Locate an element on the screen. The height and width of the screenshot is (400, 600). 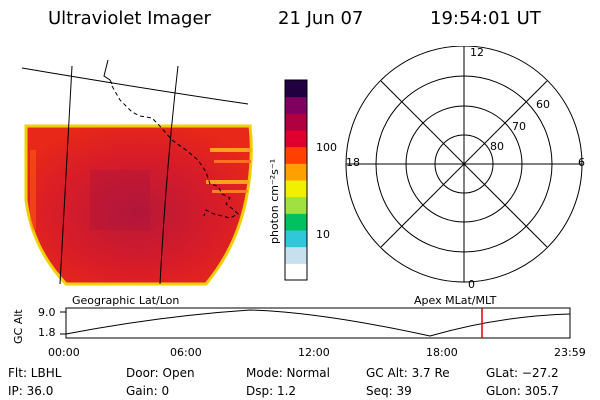
mlt-label-0: 0 is located at coordinates (471, 284).